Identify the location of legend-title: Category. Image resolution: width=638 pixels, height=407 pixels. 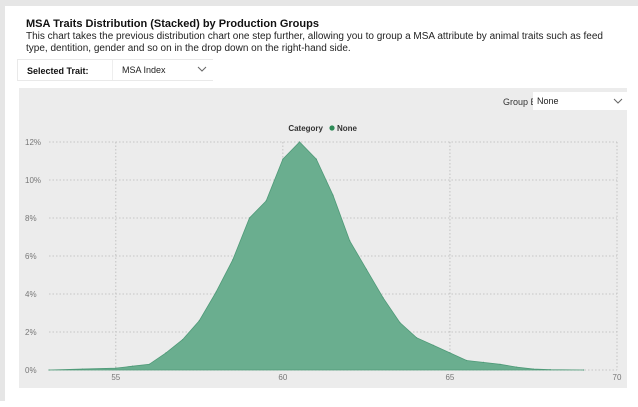
(305, 128).